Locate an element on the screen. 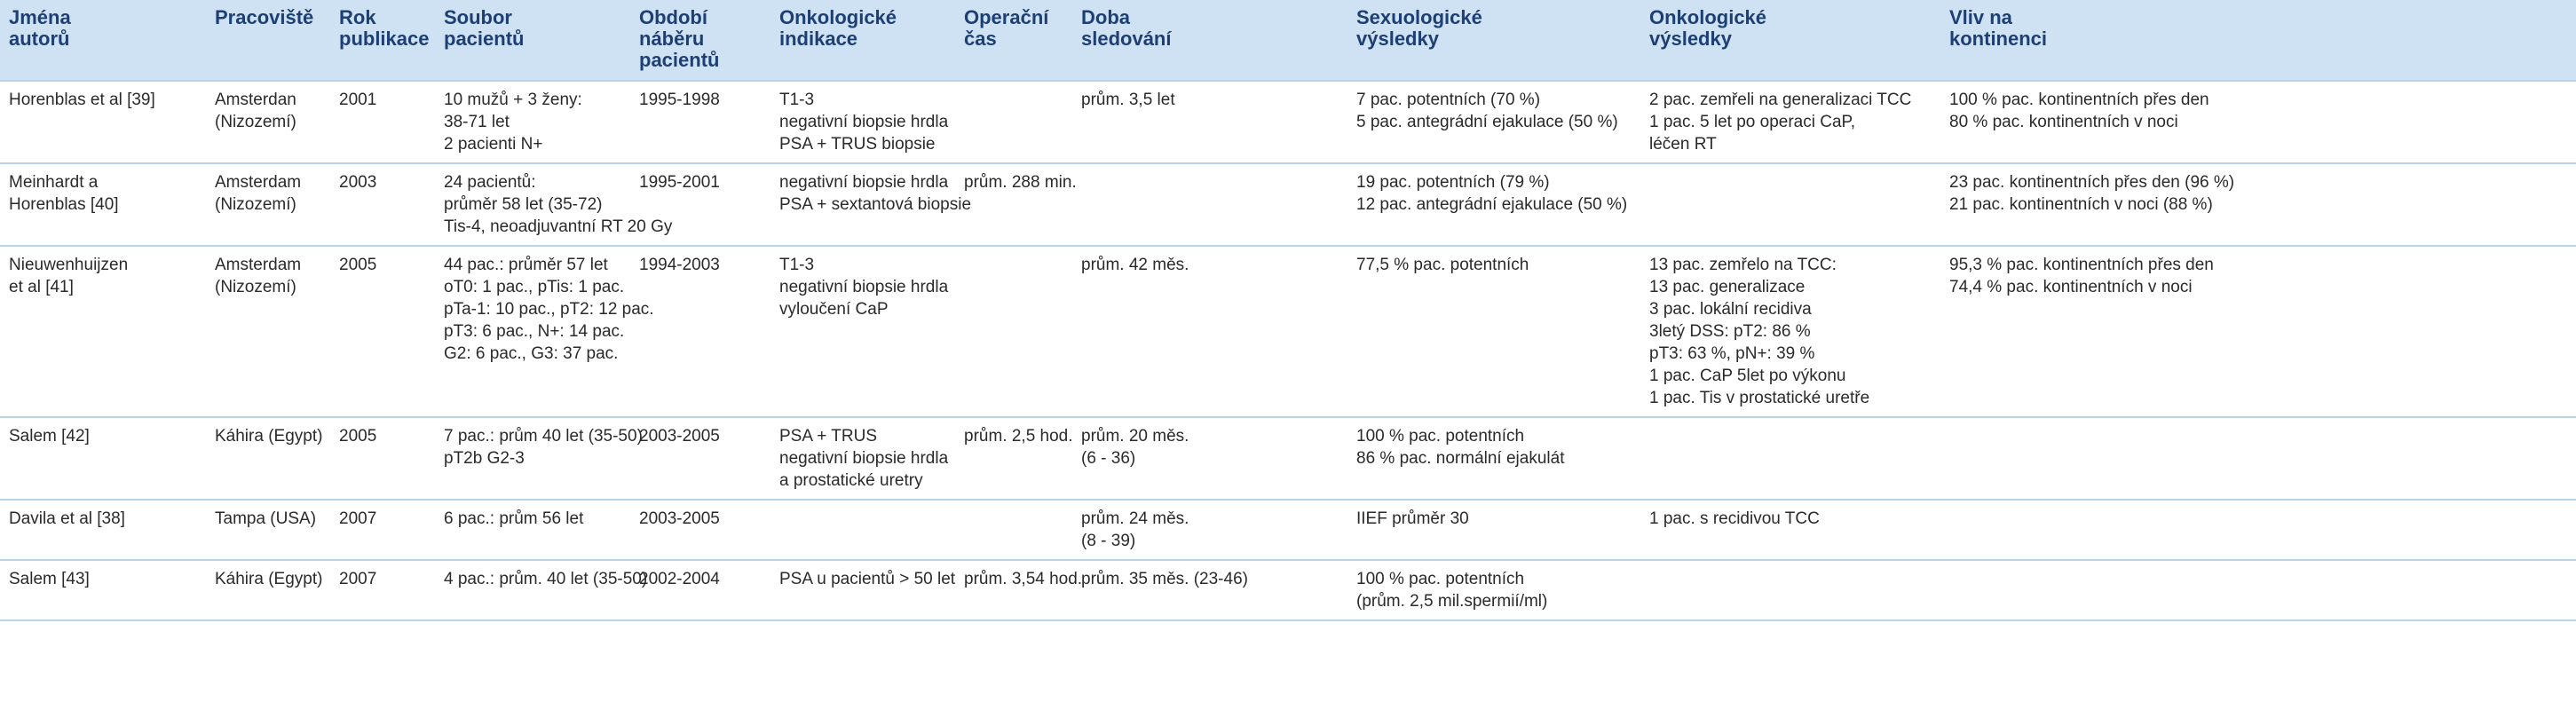 Image resolution: width=2576 pixels, height=710 pixels. table-cell: Amsterdam (Nizozemí) is located at coordinates (268, 204).